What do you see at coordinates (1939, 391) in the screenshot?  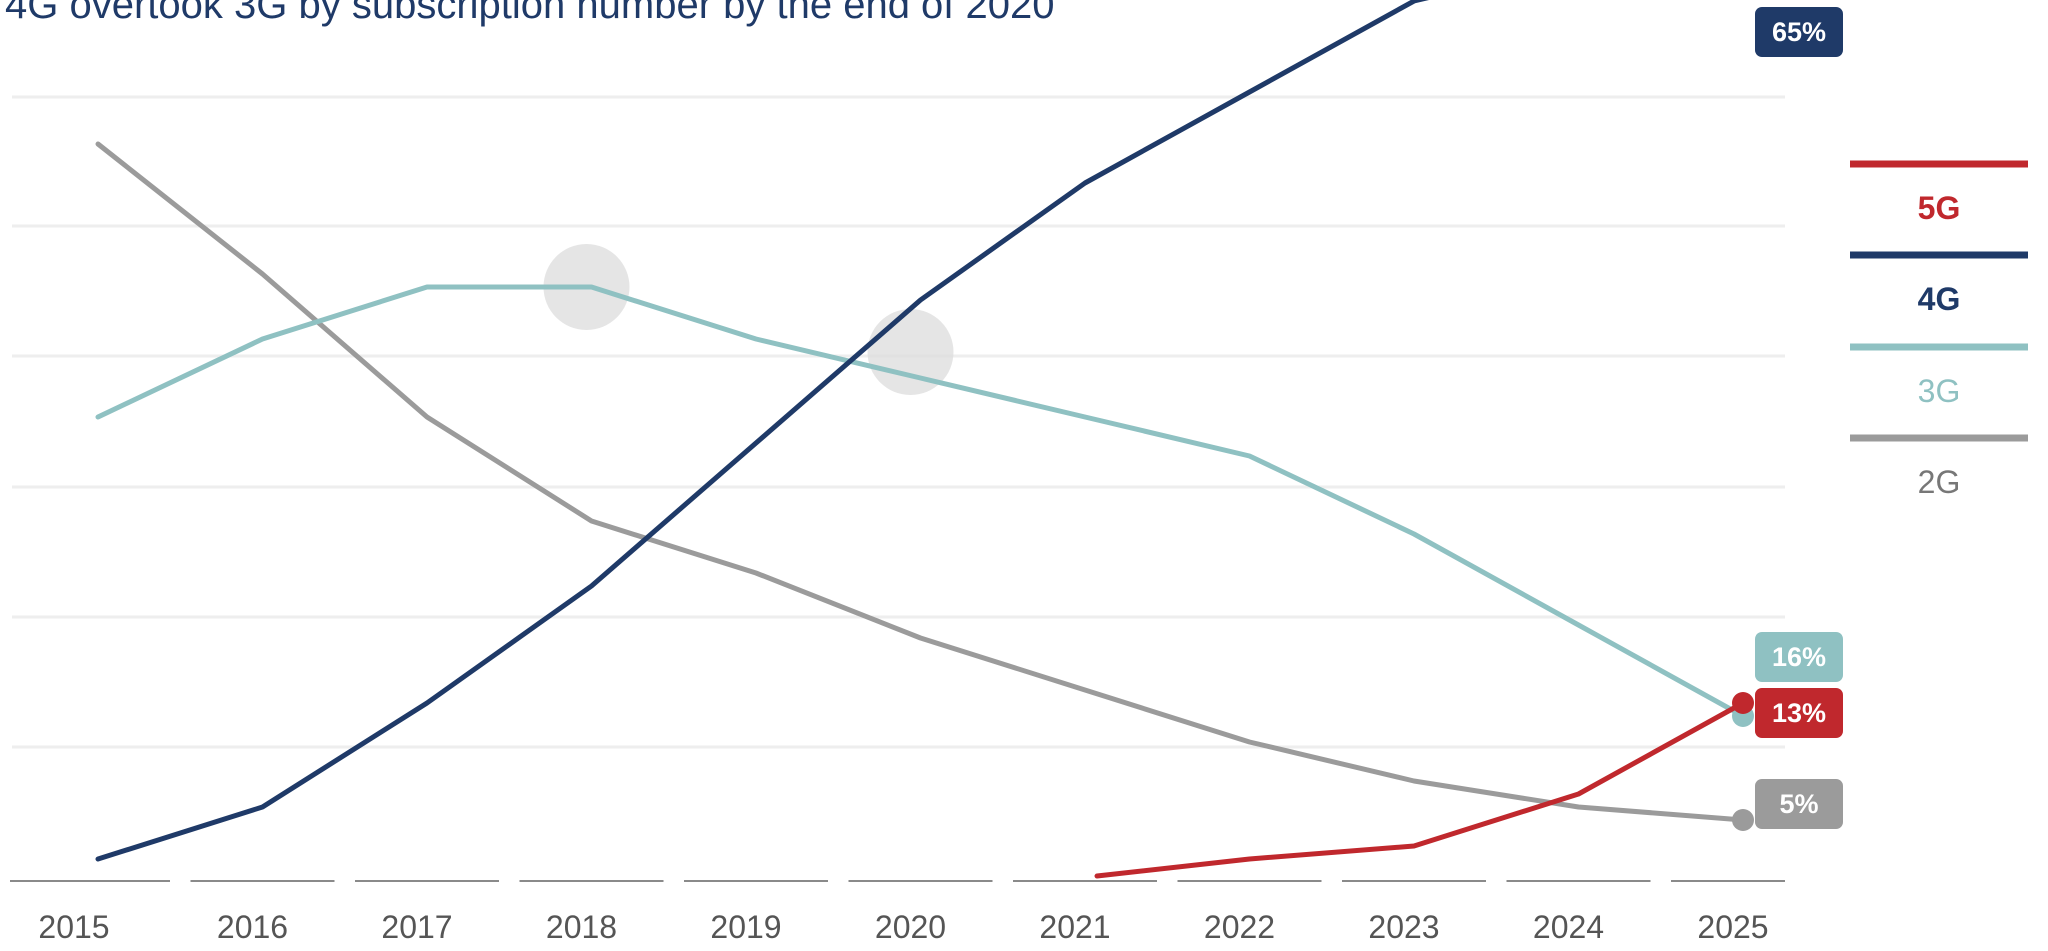 I see `legend-label-3g: 3G` at bounding box center [1939, 391].